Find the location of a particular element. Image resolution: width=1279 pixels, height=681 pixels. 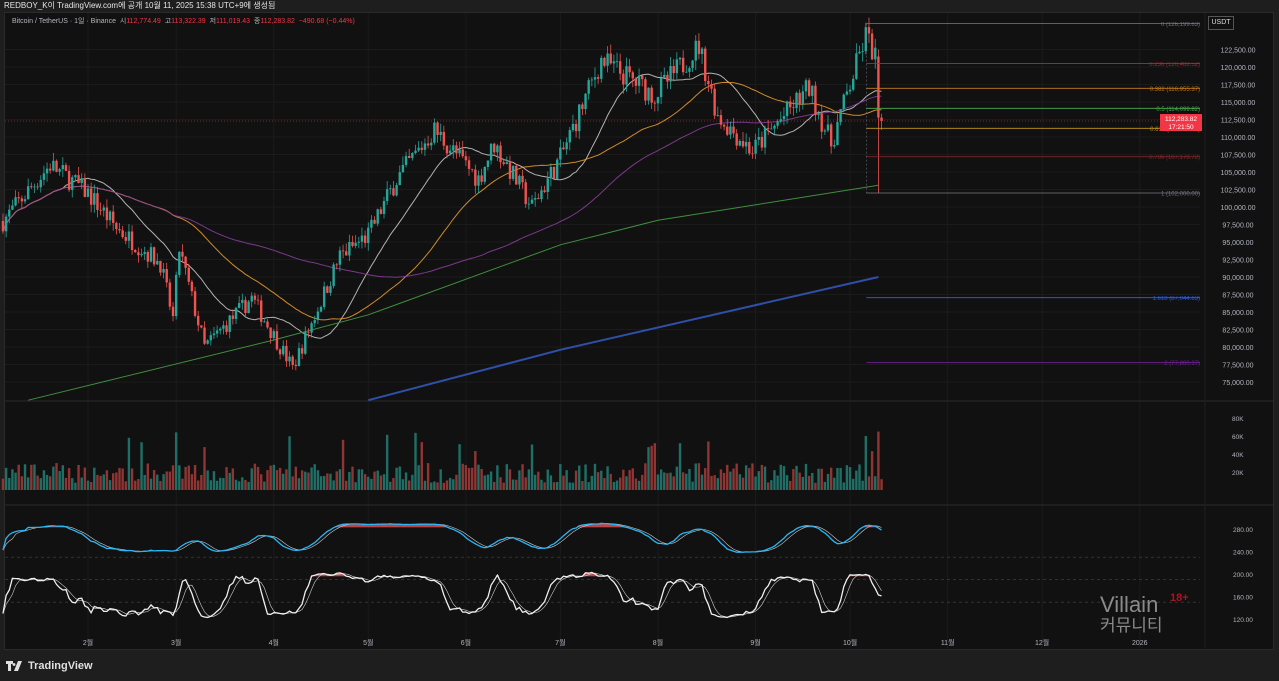

price-tick: 115,000.00 is located at coordinates (1238, 103).